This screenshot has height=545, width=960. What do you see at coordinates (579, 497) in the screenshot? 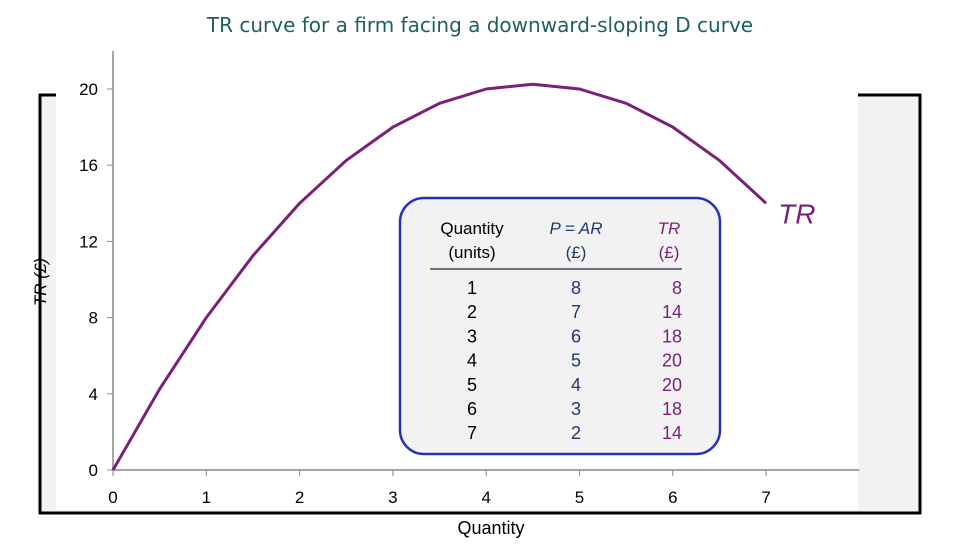
I see `x-tick-label: 5` at bounding box center [579, 497].